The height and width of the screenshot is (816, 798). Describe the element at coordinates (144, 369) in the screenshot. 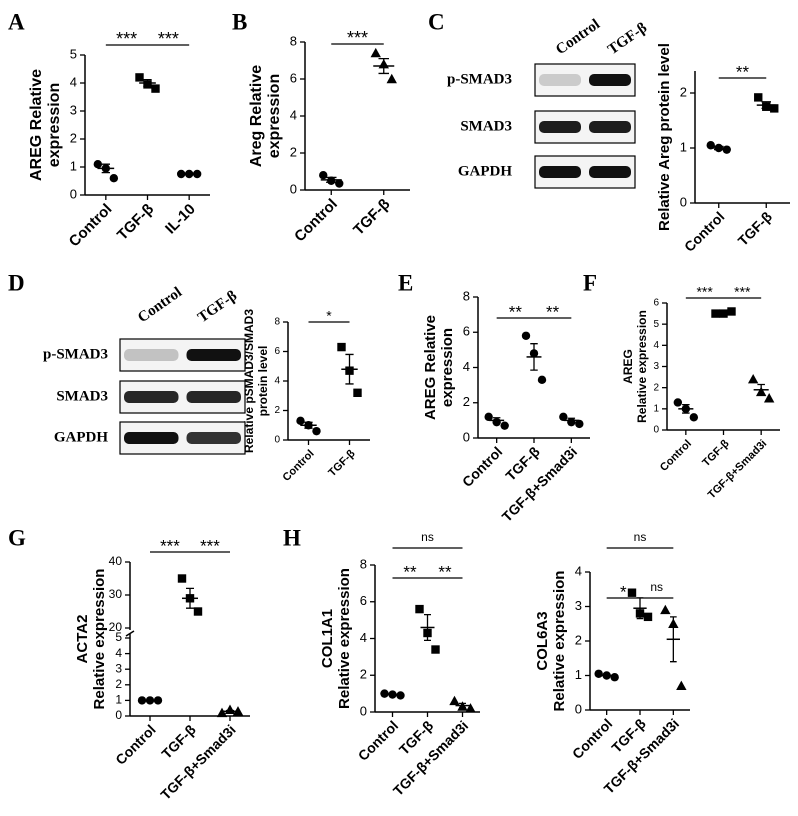

I see `western-blot: Control TGF-β p-SMAD3 SMAD3 GAPDH` at that location.